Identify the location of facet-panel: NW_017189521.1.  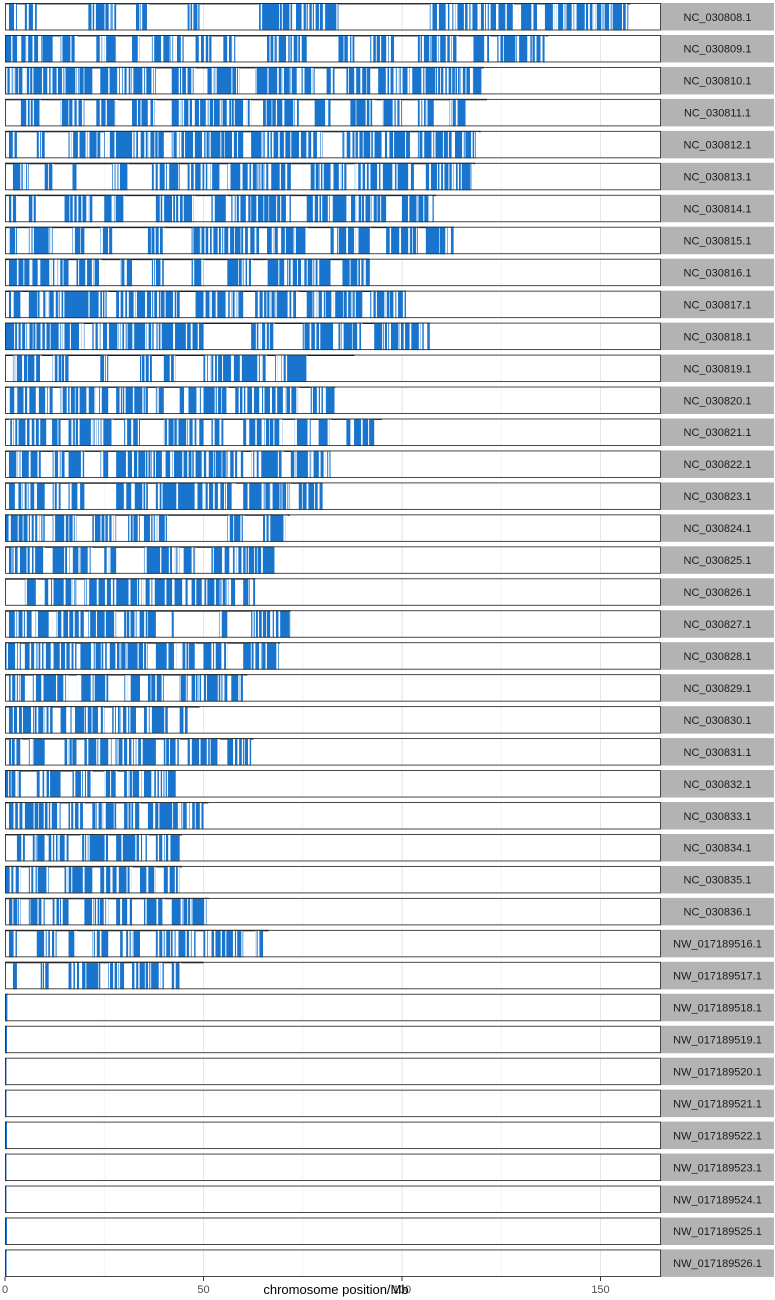
(389, 1103).